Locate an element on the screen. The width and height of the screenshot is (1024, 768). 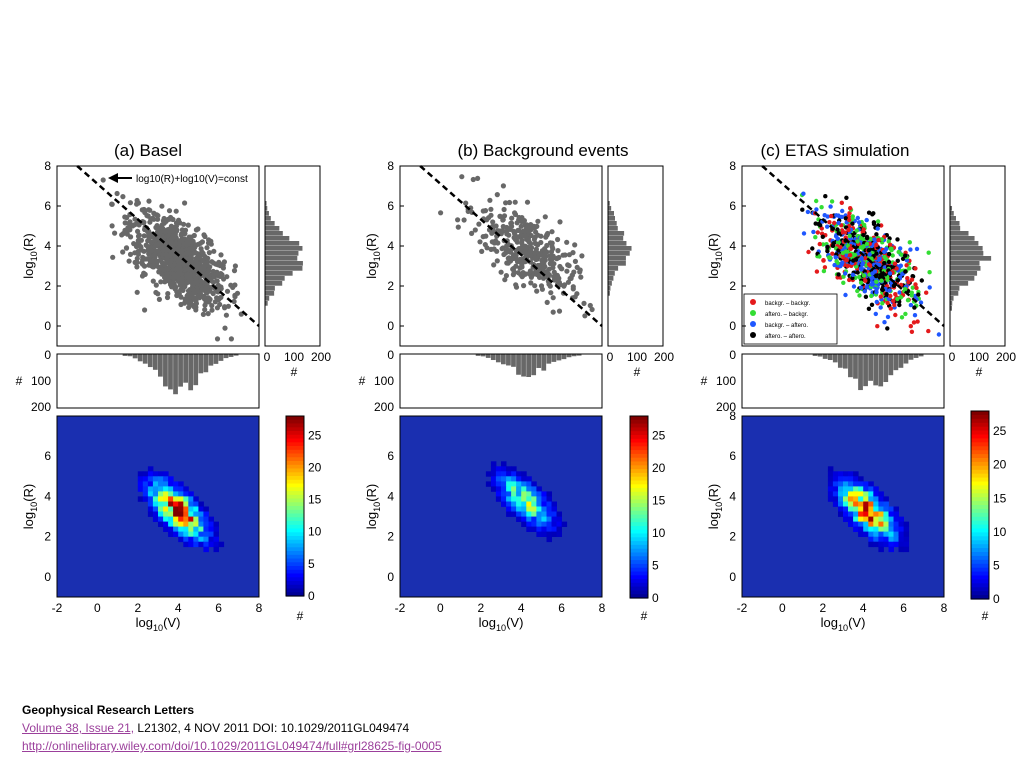
volume-link: Volume 38, Issue 21, is located at coordinates (78, 728).